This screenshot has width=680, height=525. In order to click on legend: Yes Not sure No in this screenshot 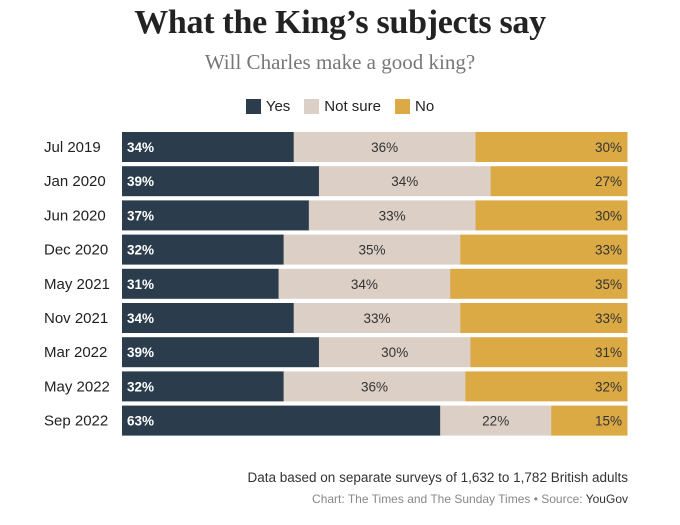, I will do `click(340, 106)`.